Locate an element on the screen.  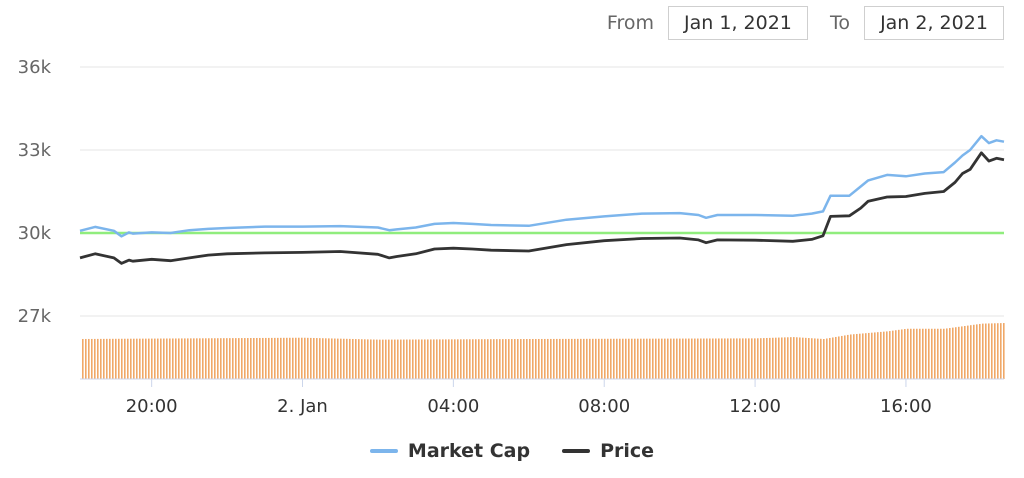
legend-item-price: Price is located at coordinates (608, 451).